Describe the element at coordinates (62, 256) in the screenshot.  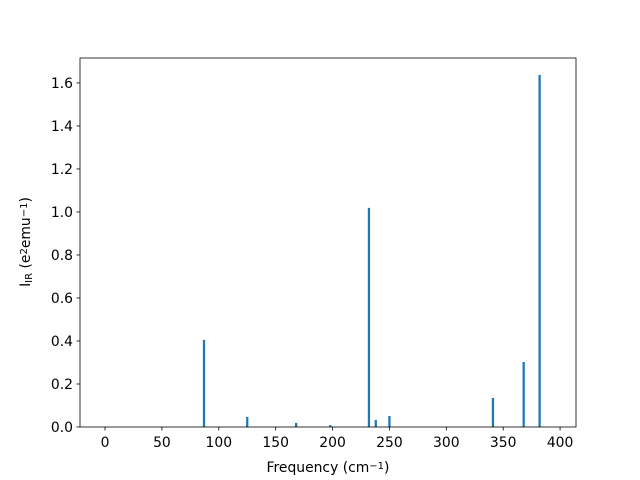
I see `y-tick-label: 0.8` at that location.